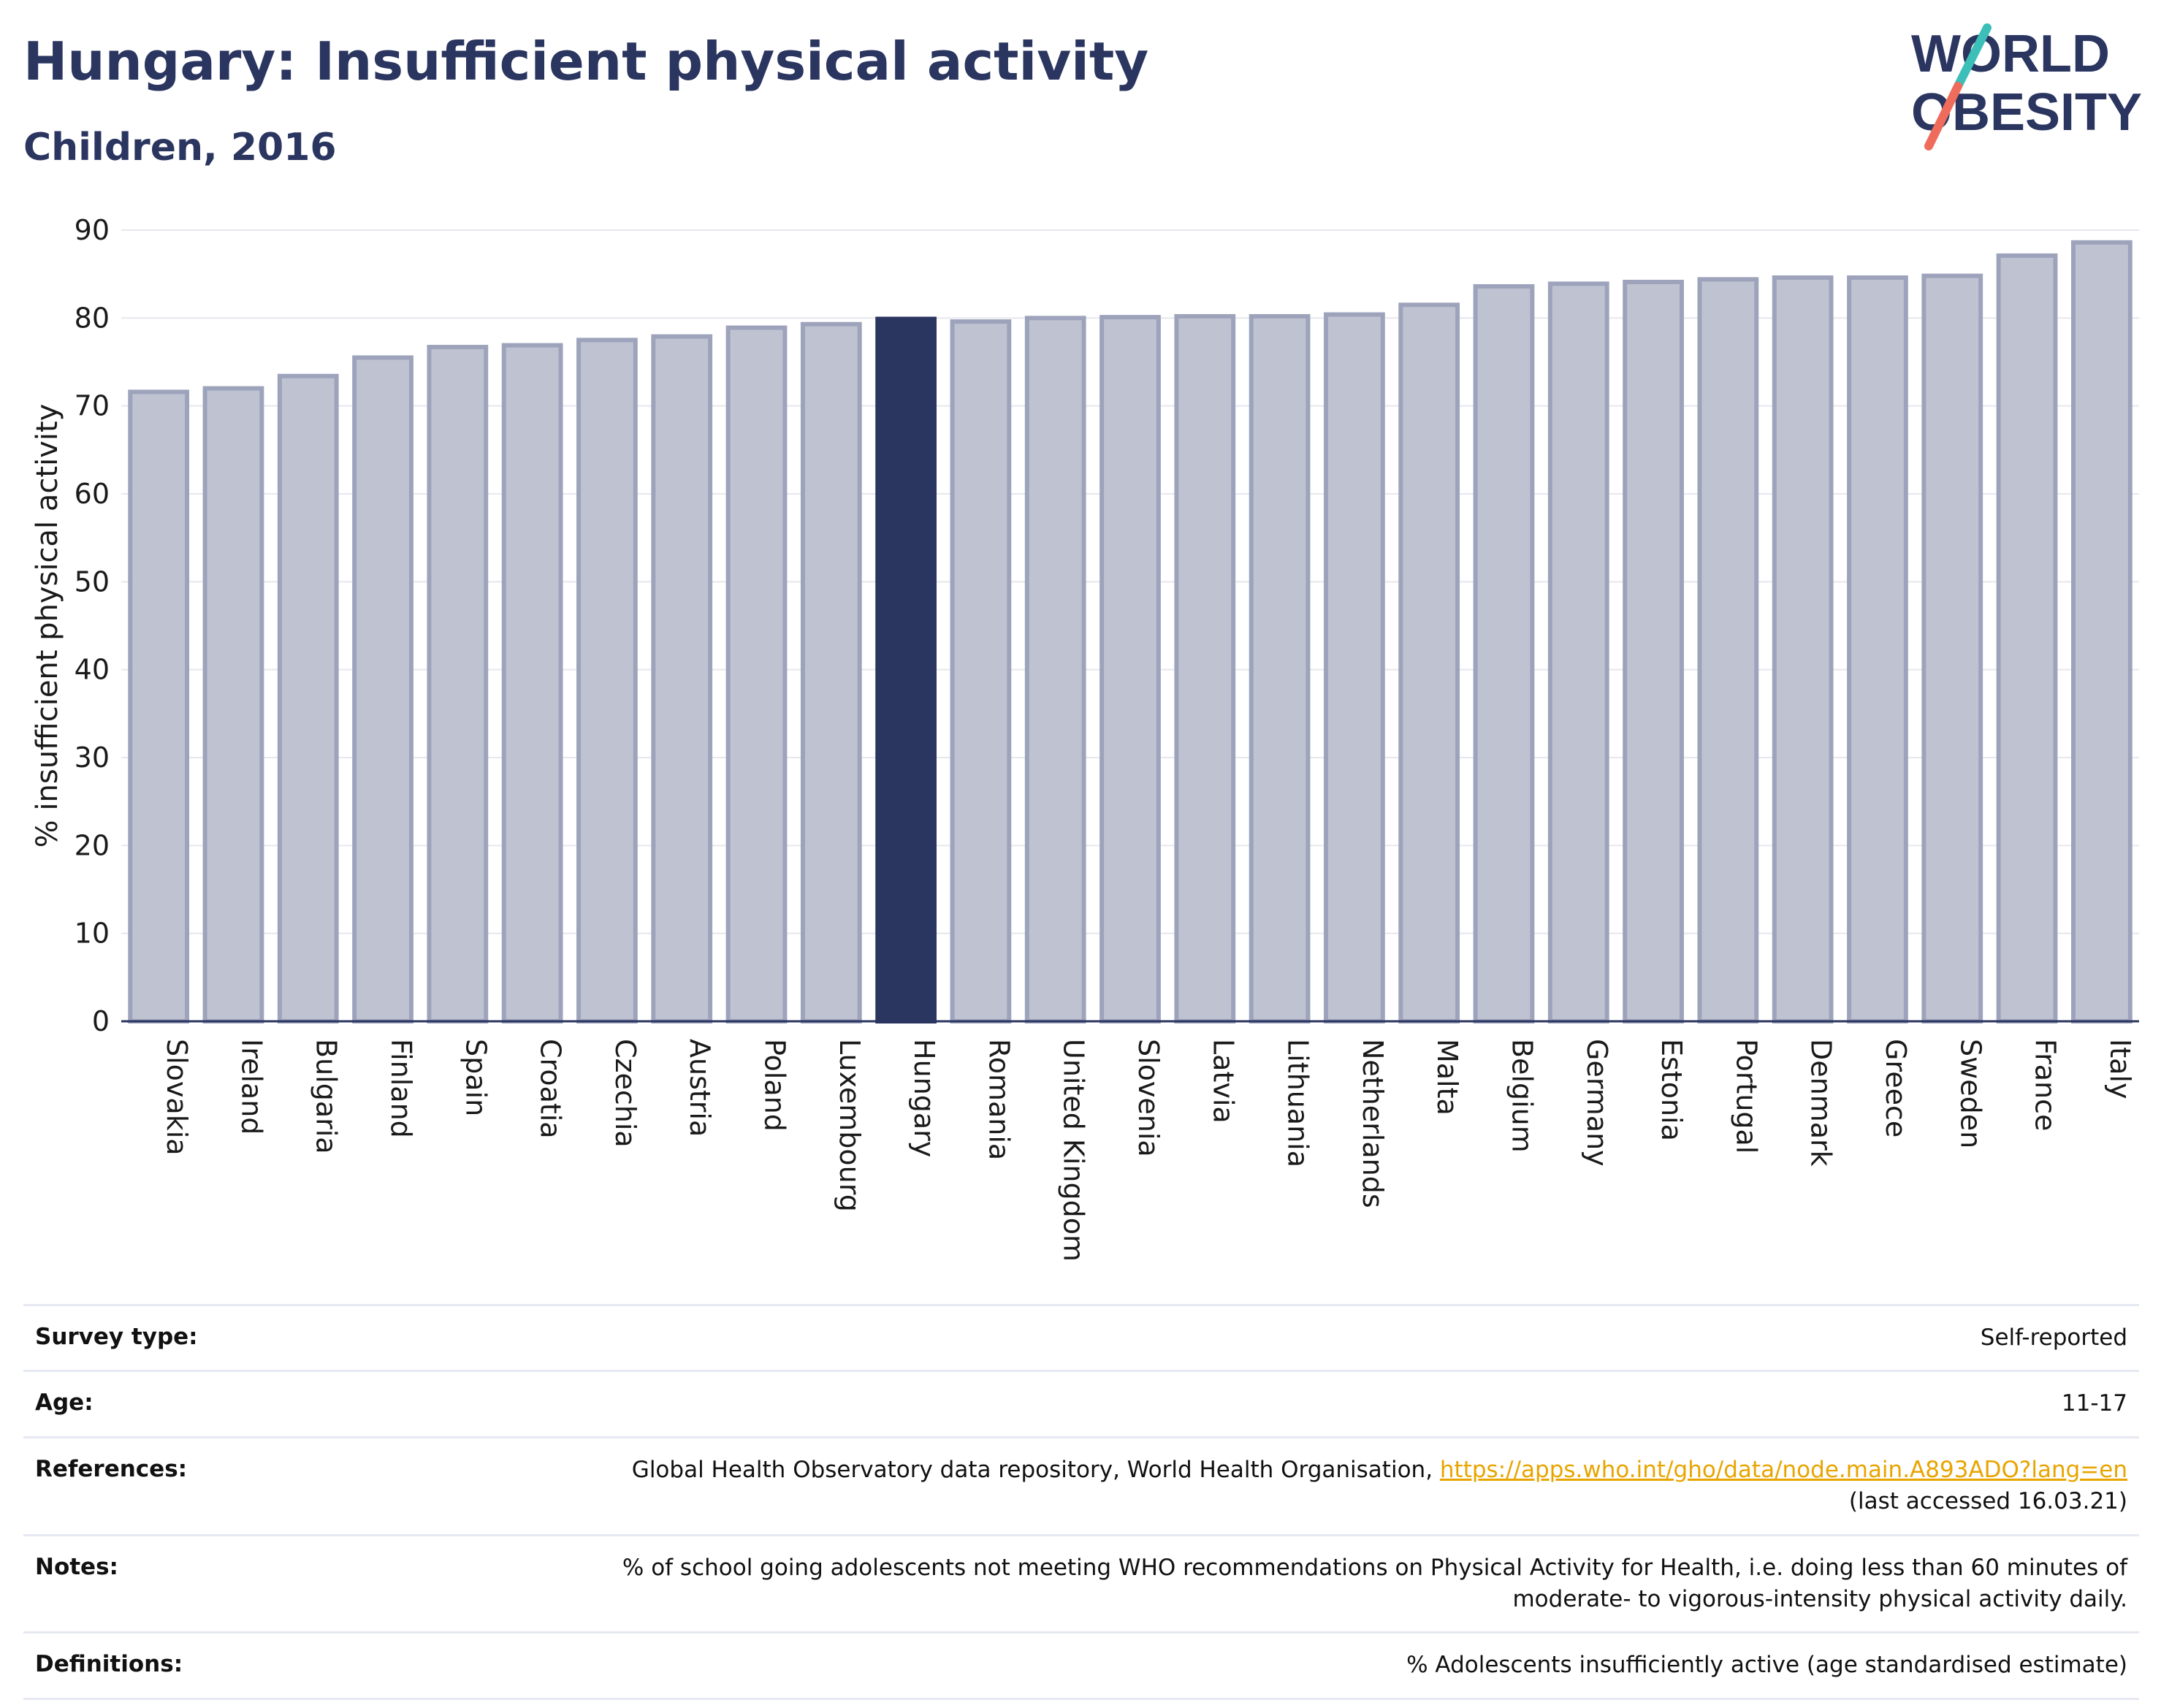 Image resolution: width=2161 pixels, height=1708 pixels. What do you see at coordinates (2094, 1403) in the screenshot?
I see `age-value: 11-17` at bounding box center [2094, 1403].